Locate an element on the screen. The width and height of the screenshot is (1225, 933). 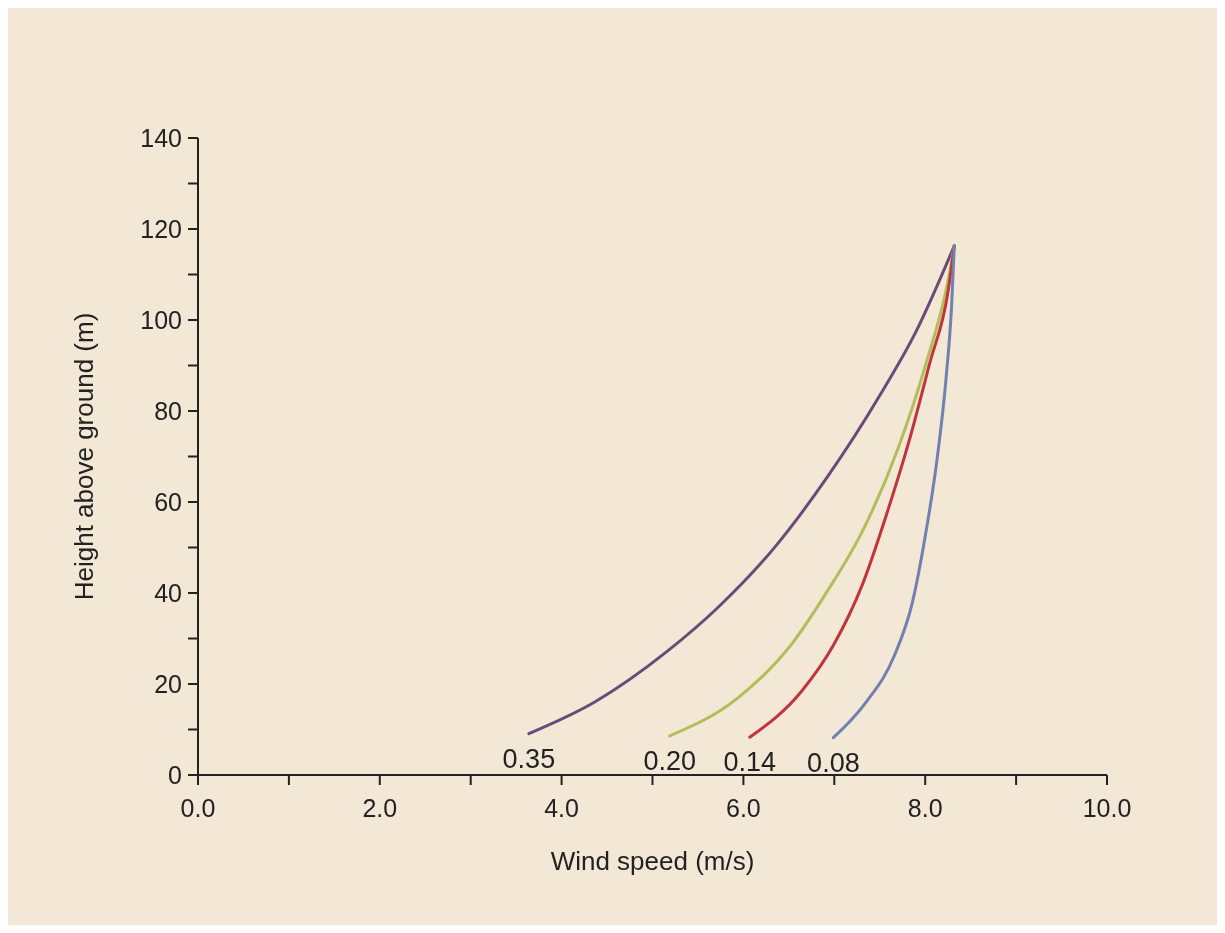
series-label: 0.14 is located at coordinates (750, 762).